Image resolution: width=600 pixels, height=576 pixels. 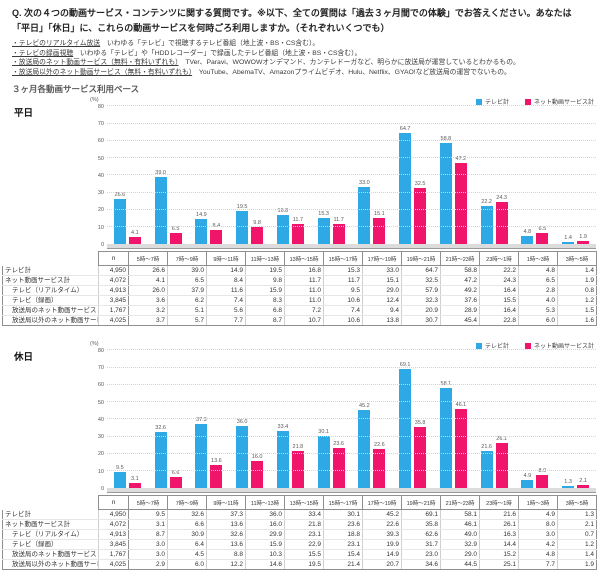 What do you see at coordinates (290, 178) in the screenshot?
I see `bar-group-13時～15時: 16.8 11.7` at bounding box center [290, 178].